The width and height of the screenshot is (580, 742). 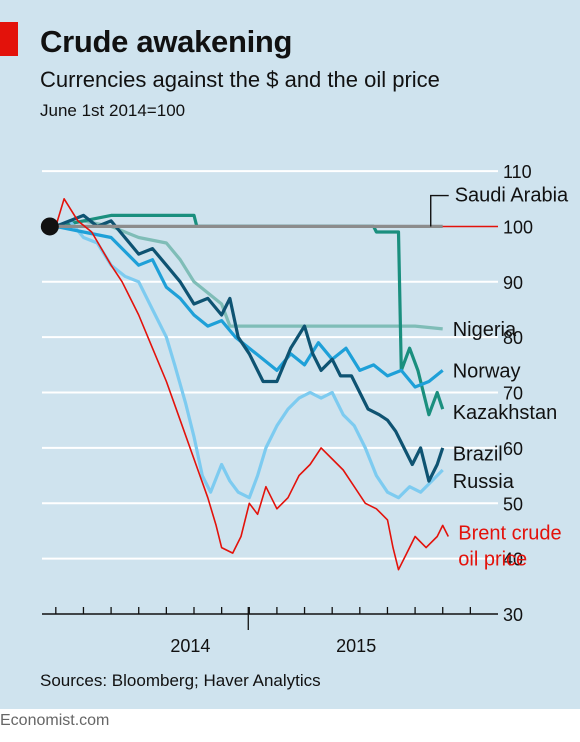 What do you see at coordinates (478, 454) in the screenshot?
I see `series-label-brazil: Brazil` at bounding box center [478, 454].